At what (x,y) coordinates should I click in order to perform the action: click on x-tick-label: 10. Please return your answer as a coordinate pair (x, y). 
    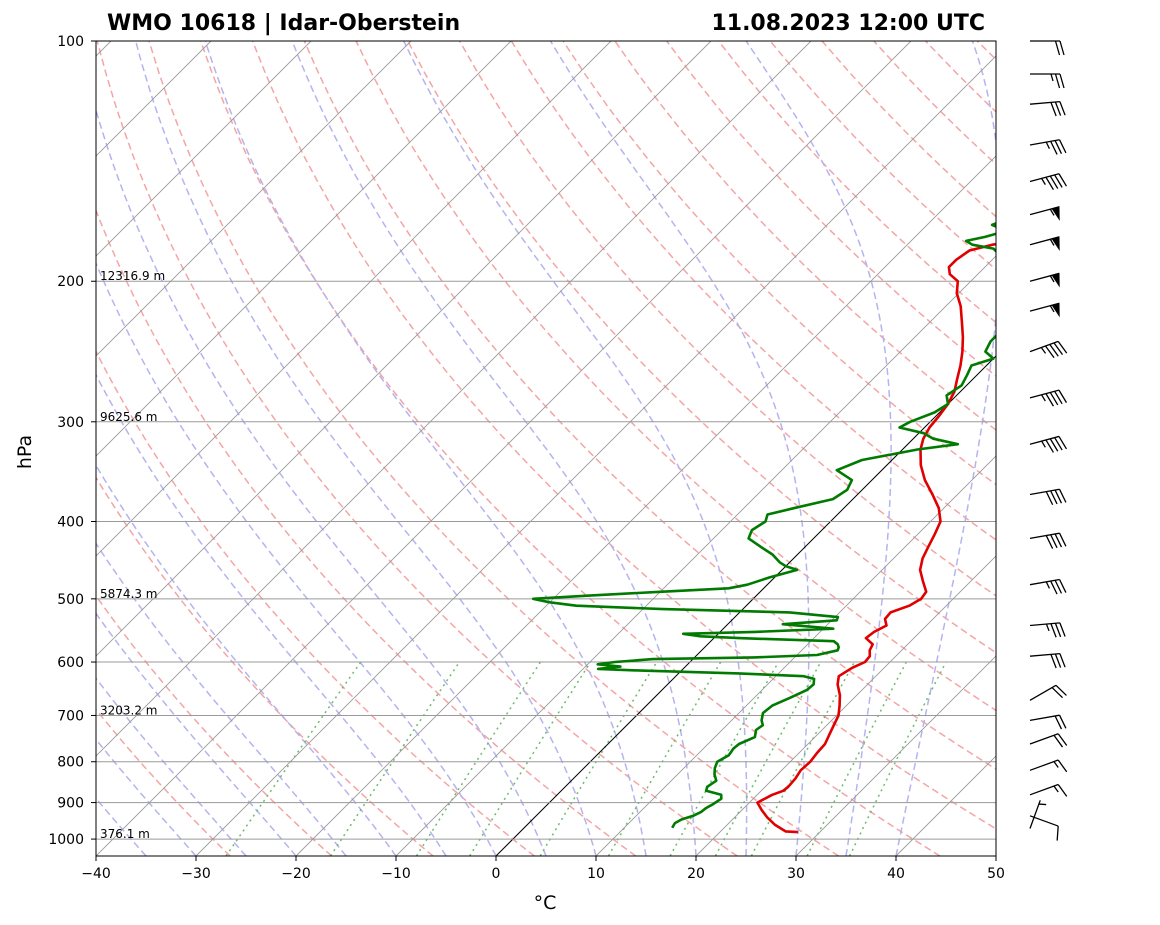
    Looking at the image, I should click on (596, 874).